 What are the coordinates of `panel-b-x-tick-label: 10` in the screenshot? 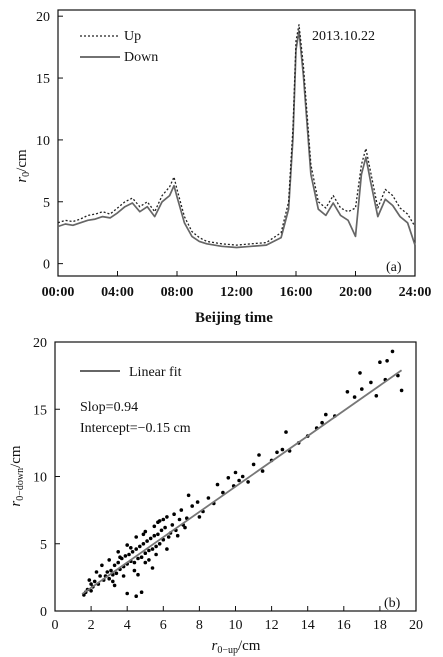 It's located at (236, 625).